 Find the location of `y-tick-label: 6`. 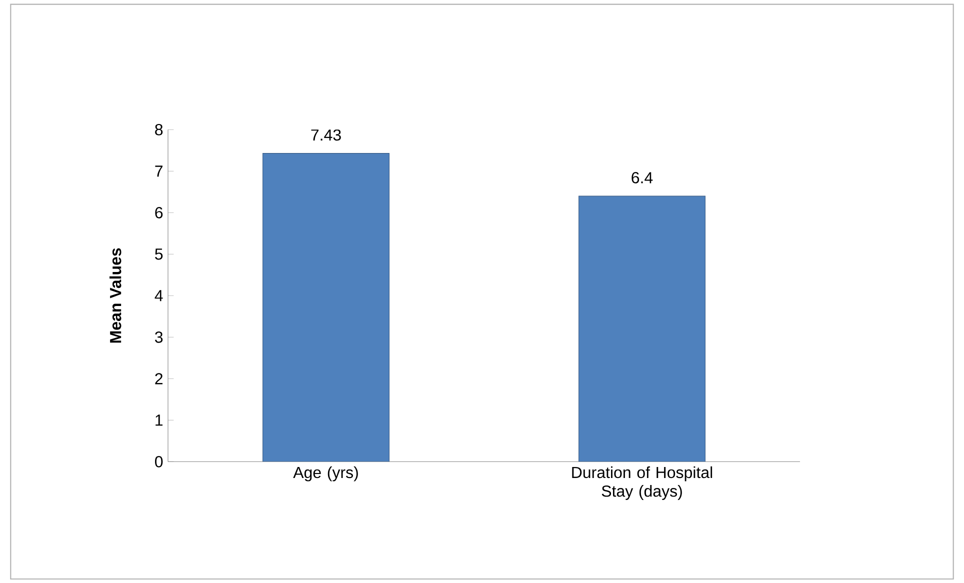

y-tick-label: 6 is located at coordinates (159, 212).